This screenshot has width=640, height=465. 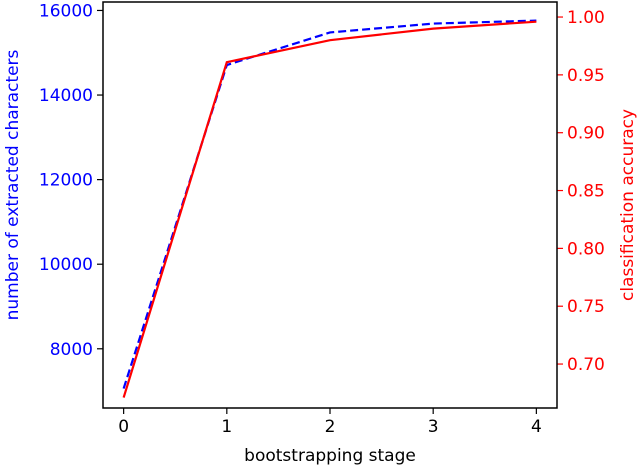 What do you see at coordinates (586, 249) in the screenshot?
I see `right-tick-label: 0.80` at bounding box center [586, 249].